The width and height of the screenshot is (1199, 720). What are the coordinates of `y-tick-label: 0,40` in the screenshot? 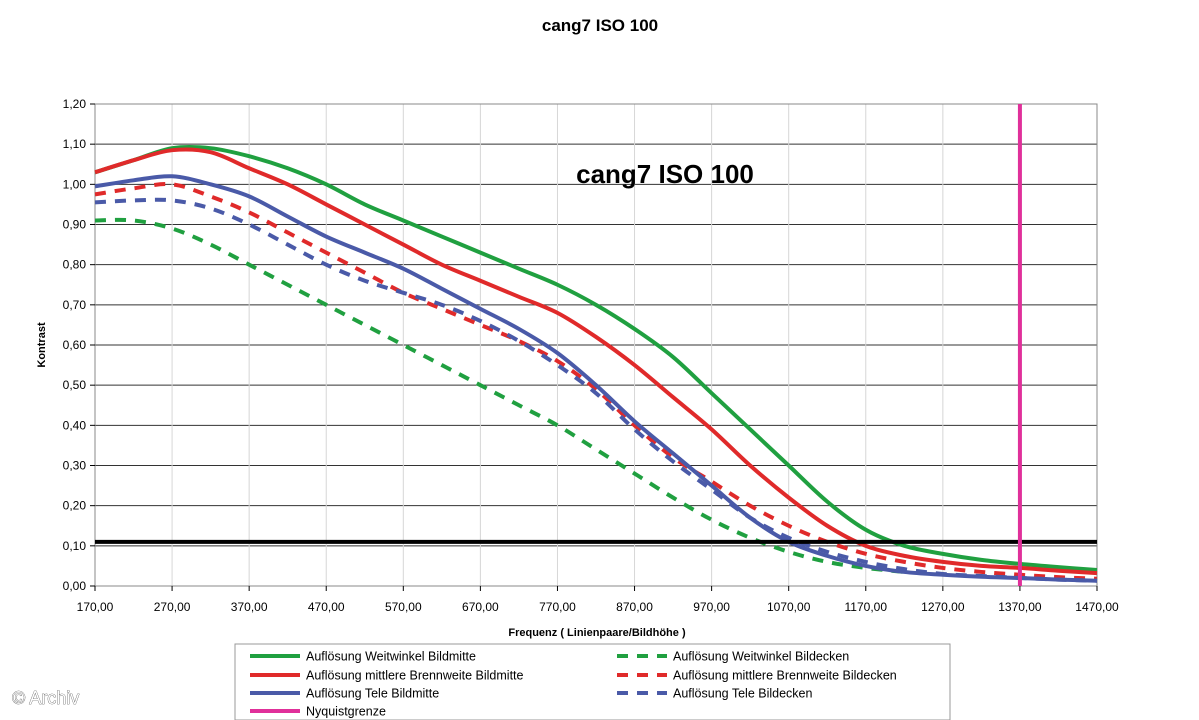 It's located at (75, 425).